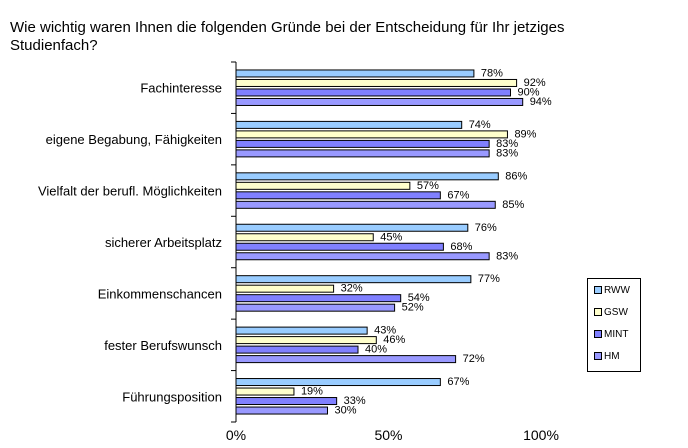 This screenshot has width=688, height=448. Describe the element at coordinates (130, 191) in the screenshot. I see `category-label: Vielfalt der berufl. Möglichkeiten` at that location.